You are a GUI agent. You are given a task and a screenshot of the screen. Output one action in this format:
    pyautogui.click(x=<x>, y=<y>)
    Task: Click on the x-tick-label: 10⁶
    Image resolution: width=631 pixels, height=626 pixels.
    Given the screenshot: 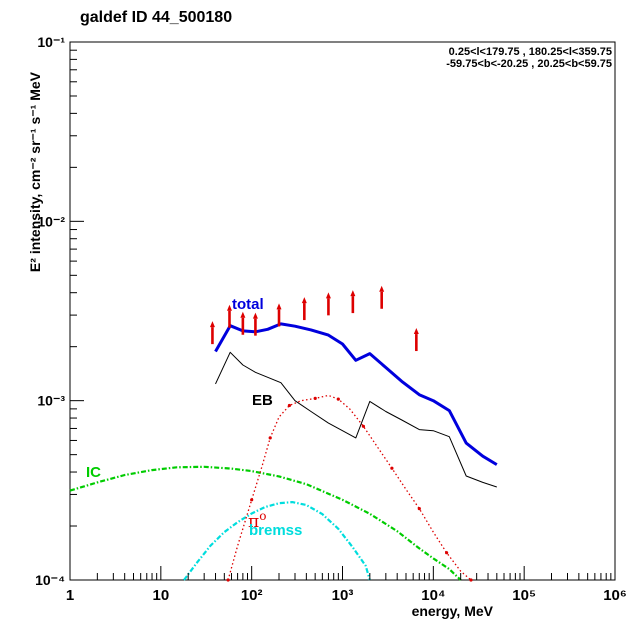 What is the action you would take?
    pyautogui.click(x=615, y=595)
    